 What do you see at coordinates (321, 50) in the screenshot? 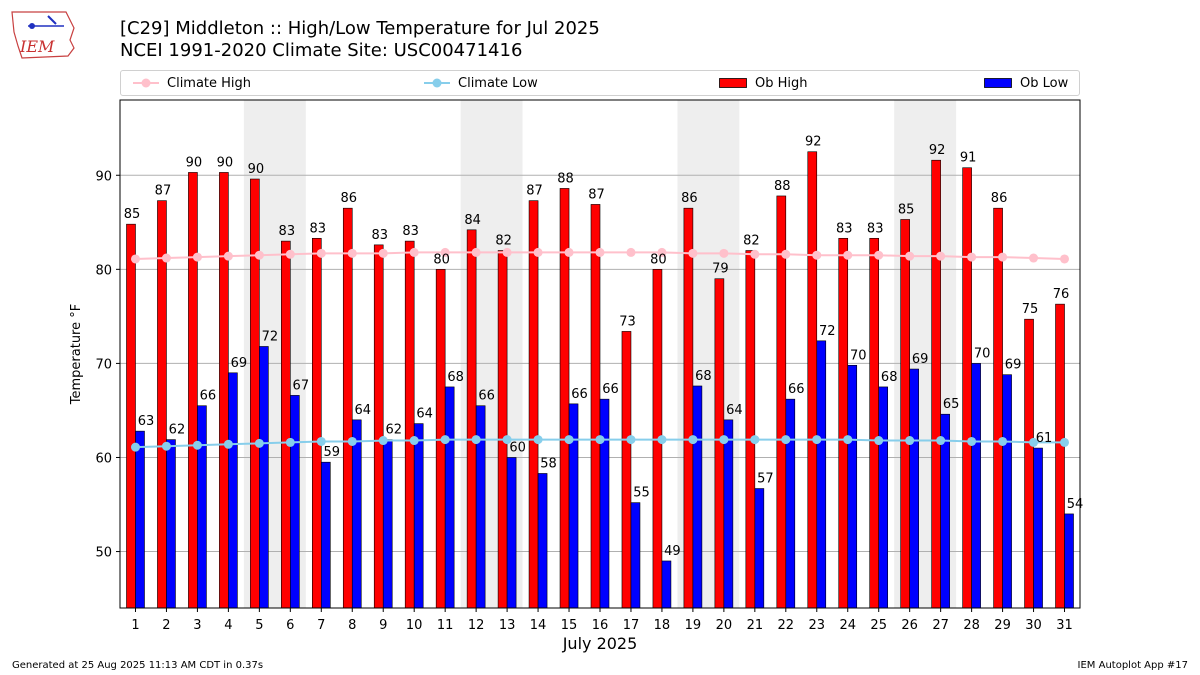
I see `chart-subtitle: NCEI 1991-2020 Climate Site: USC00471416` at bounding box center [321, 50].